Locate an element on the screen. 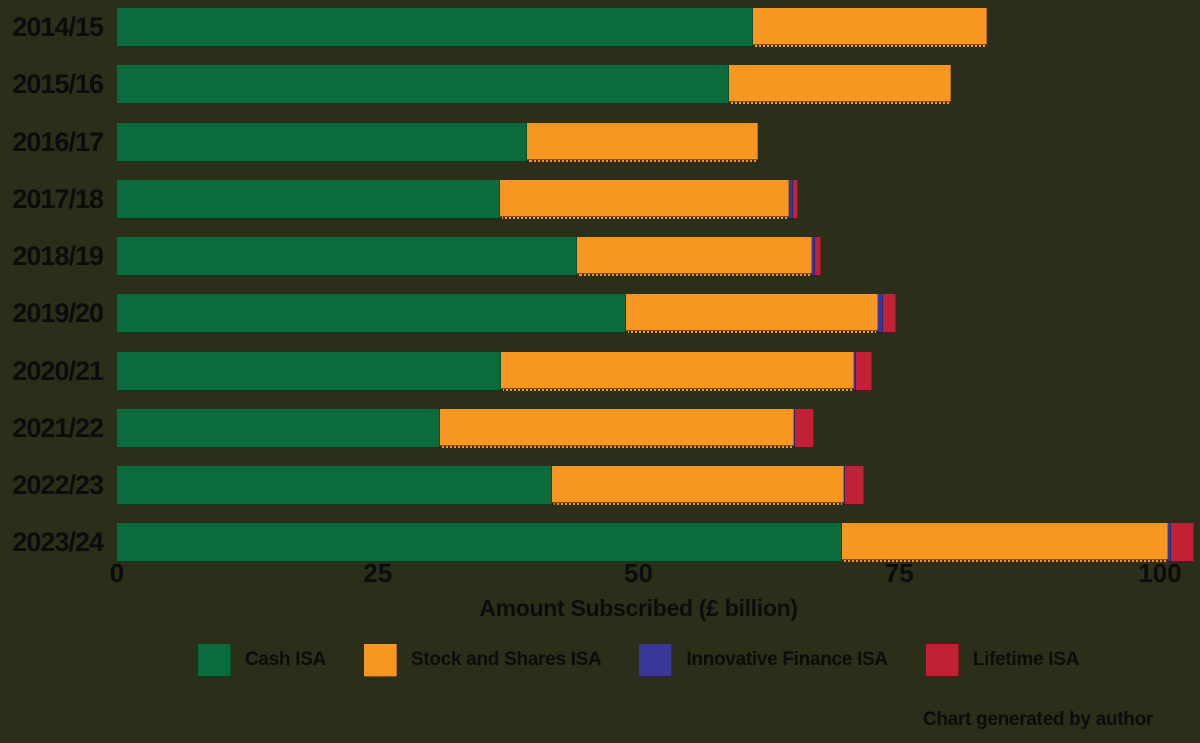 Image resolution: width=1200 pixels, height=743 pixels. bar-row-2015-16: 2015/16 is located at coordinates (600, 85).